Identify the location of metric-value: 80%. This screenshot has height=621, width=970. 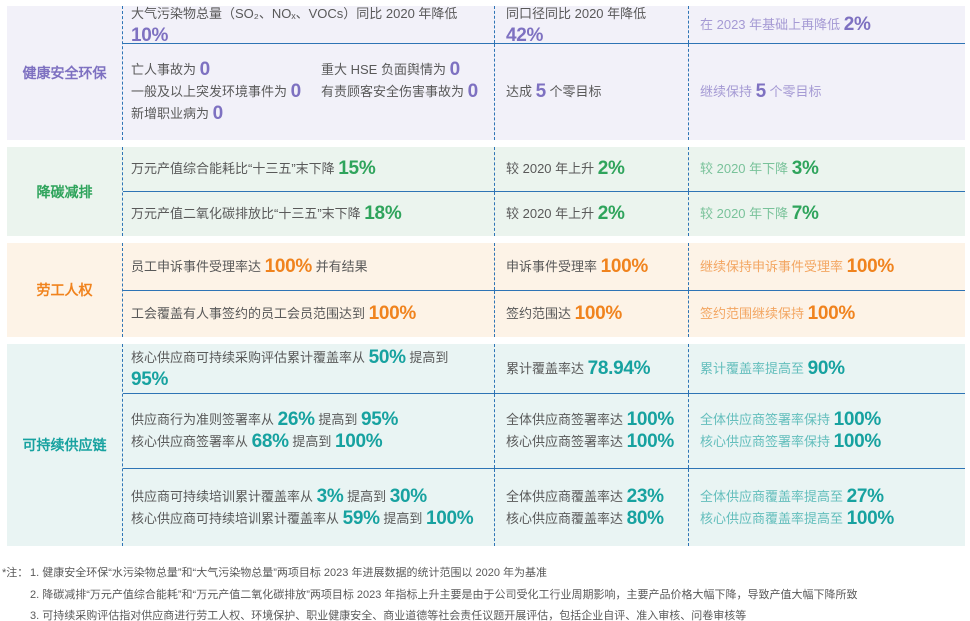
(645, 518).